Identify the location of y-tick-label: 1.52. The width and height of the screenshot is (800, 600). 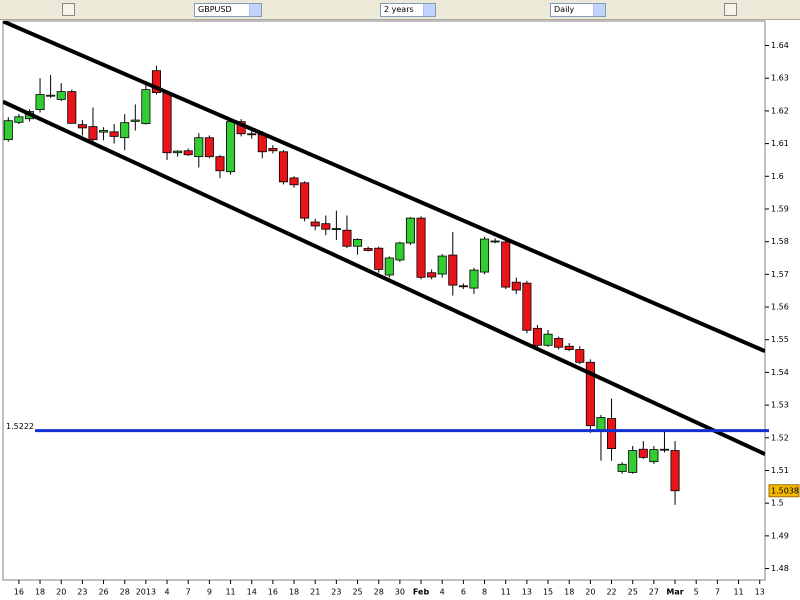
(780, 437).